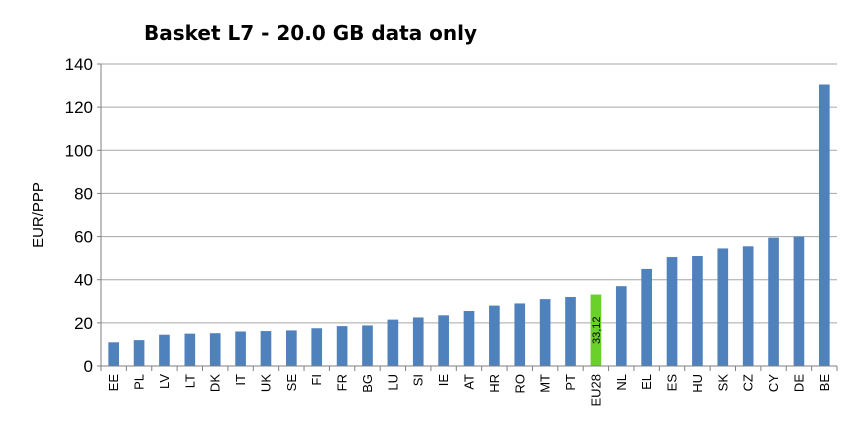 This screenshot has width=851, height=430. I want to click on bar-fr, so click(342, 346).